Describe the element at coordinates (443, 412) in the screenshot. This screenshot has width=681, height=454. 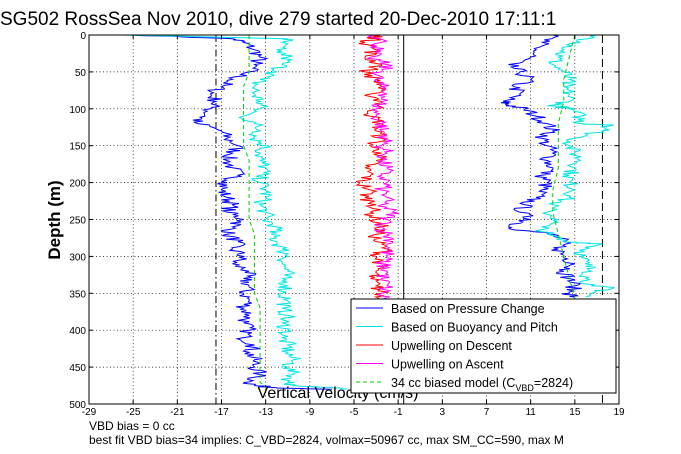
I see `x-tick-label: 3` at that location.